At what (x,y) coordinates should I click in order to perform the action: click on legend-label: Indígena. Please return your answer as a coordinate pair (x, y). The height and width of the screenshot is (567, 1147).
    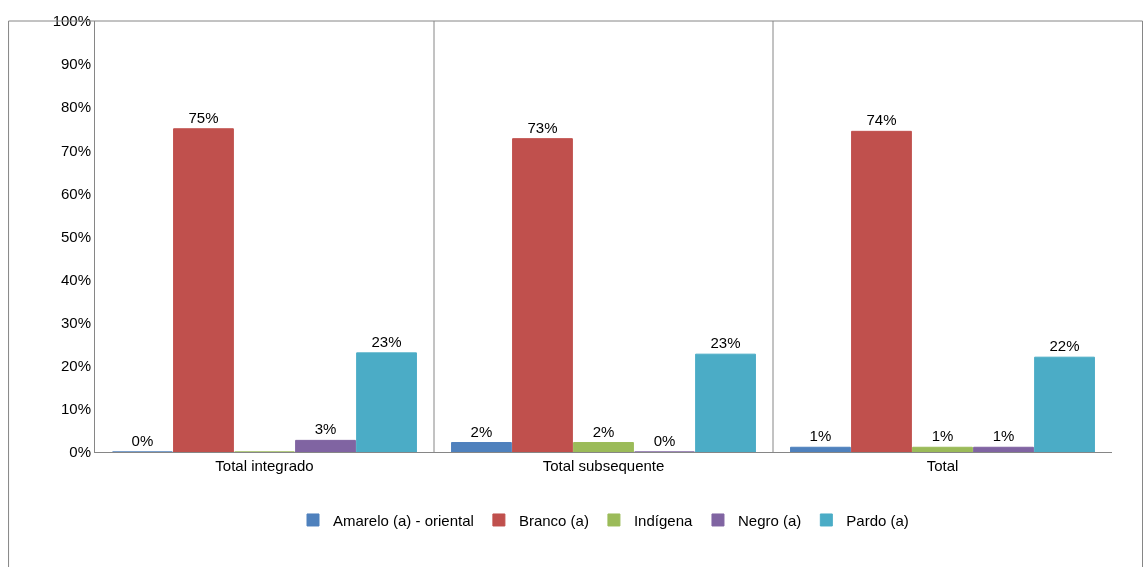
    Looking at the image, I should click on (663, 520).